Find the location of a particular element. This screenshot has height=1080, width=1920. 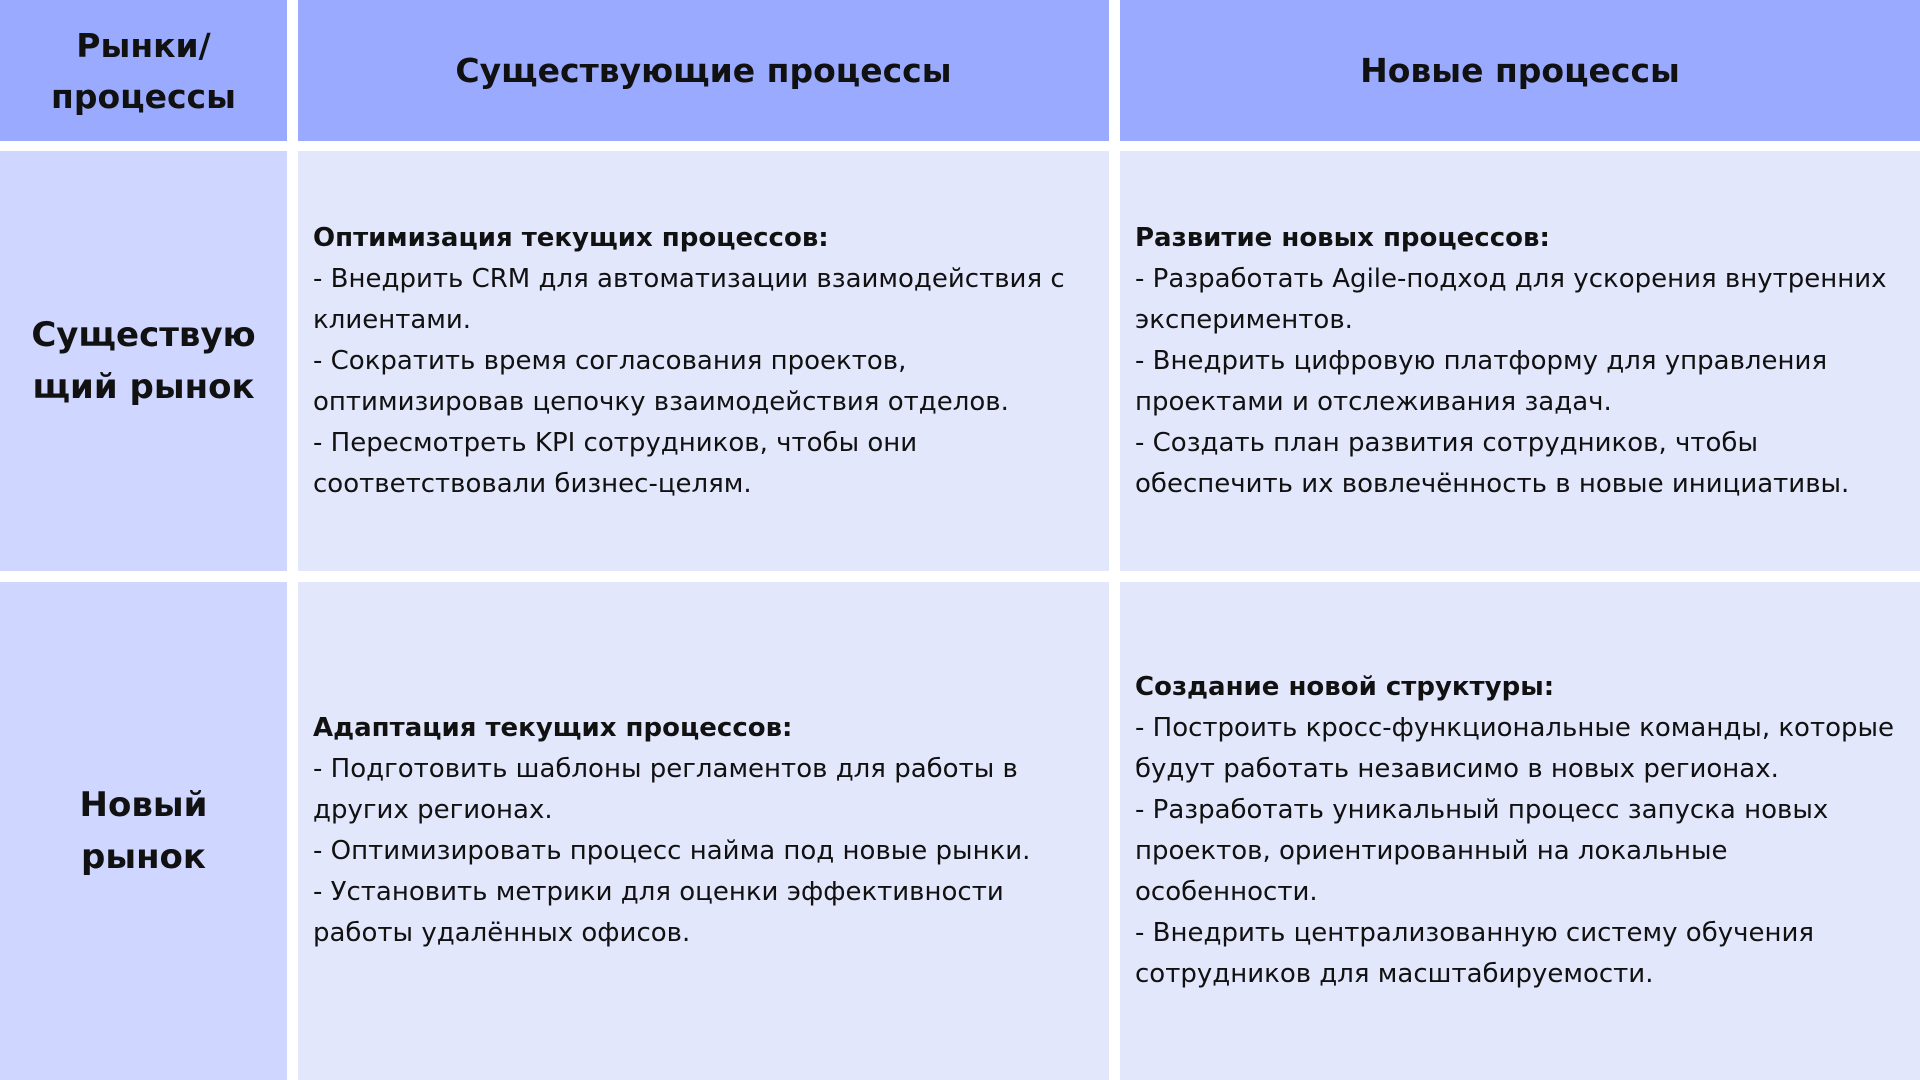

row-label-existing-market: Существую щий рынок is located at coordinates (143, 361).